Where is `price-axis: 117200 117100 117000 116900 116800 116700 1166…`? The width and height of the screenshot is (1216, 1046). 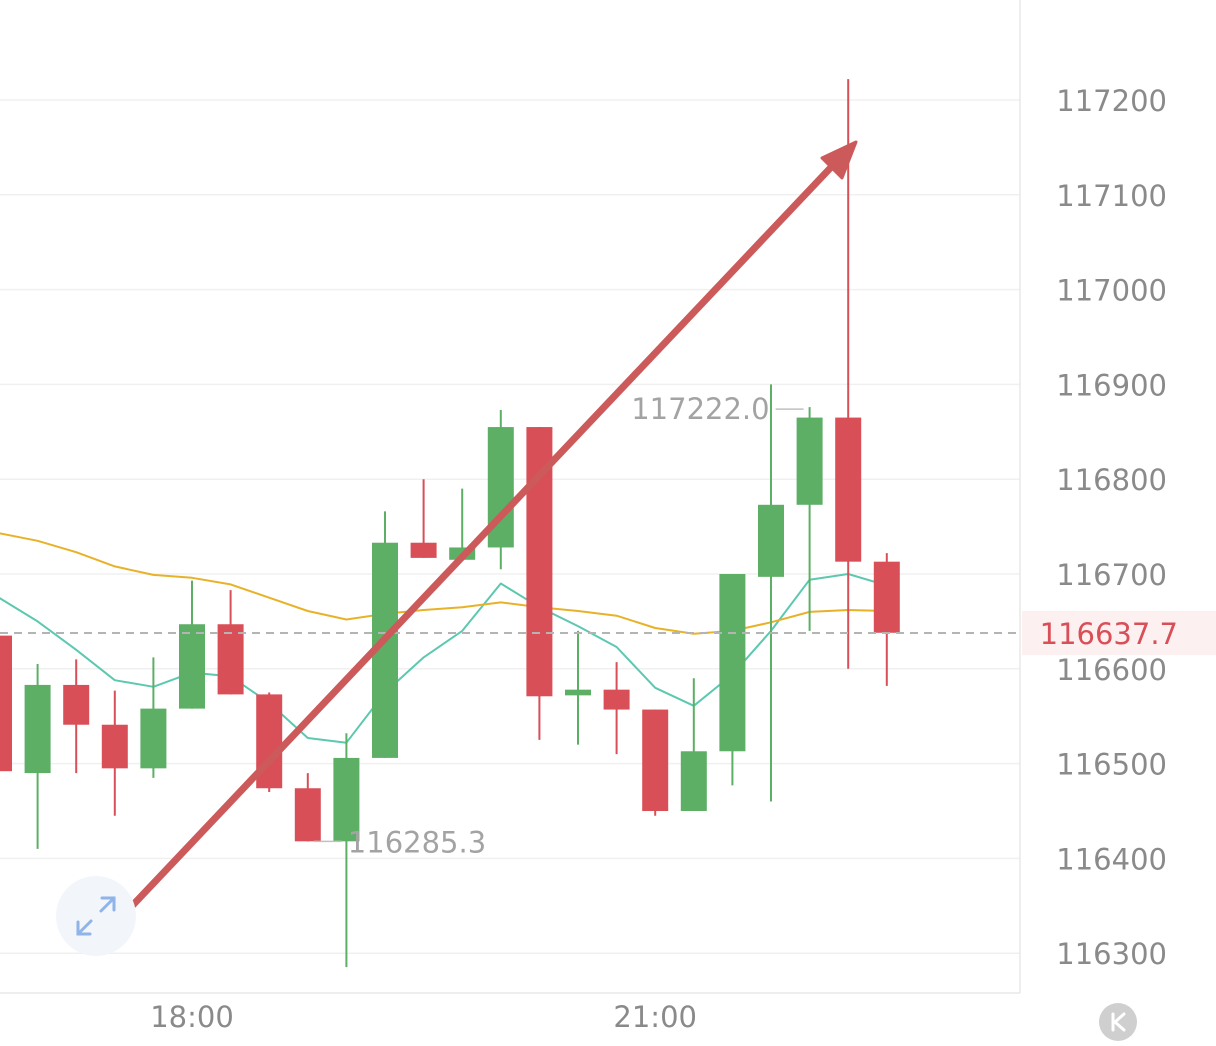
price-axis: 117200 117100 117000 116900 116800 116700 1166… is located at coordinates (1111, 527).